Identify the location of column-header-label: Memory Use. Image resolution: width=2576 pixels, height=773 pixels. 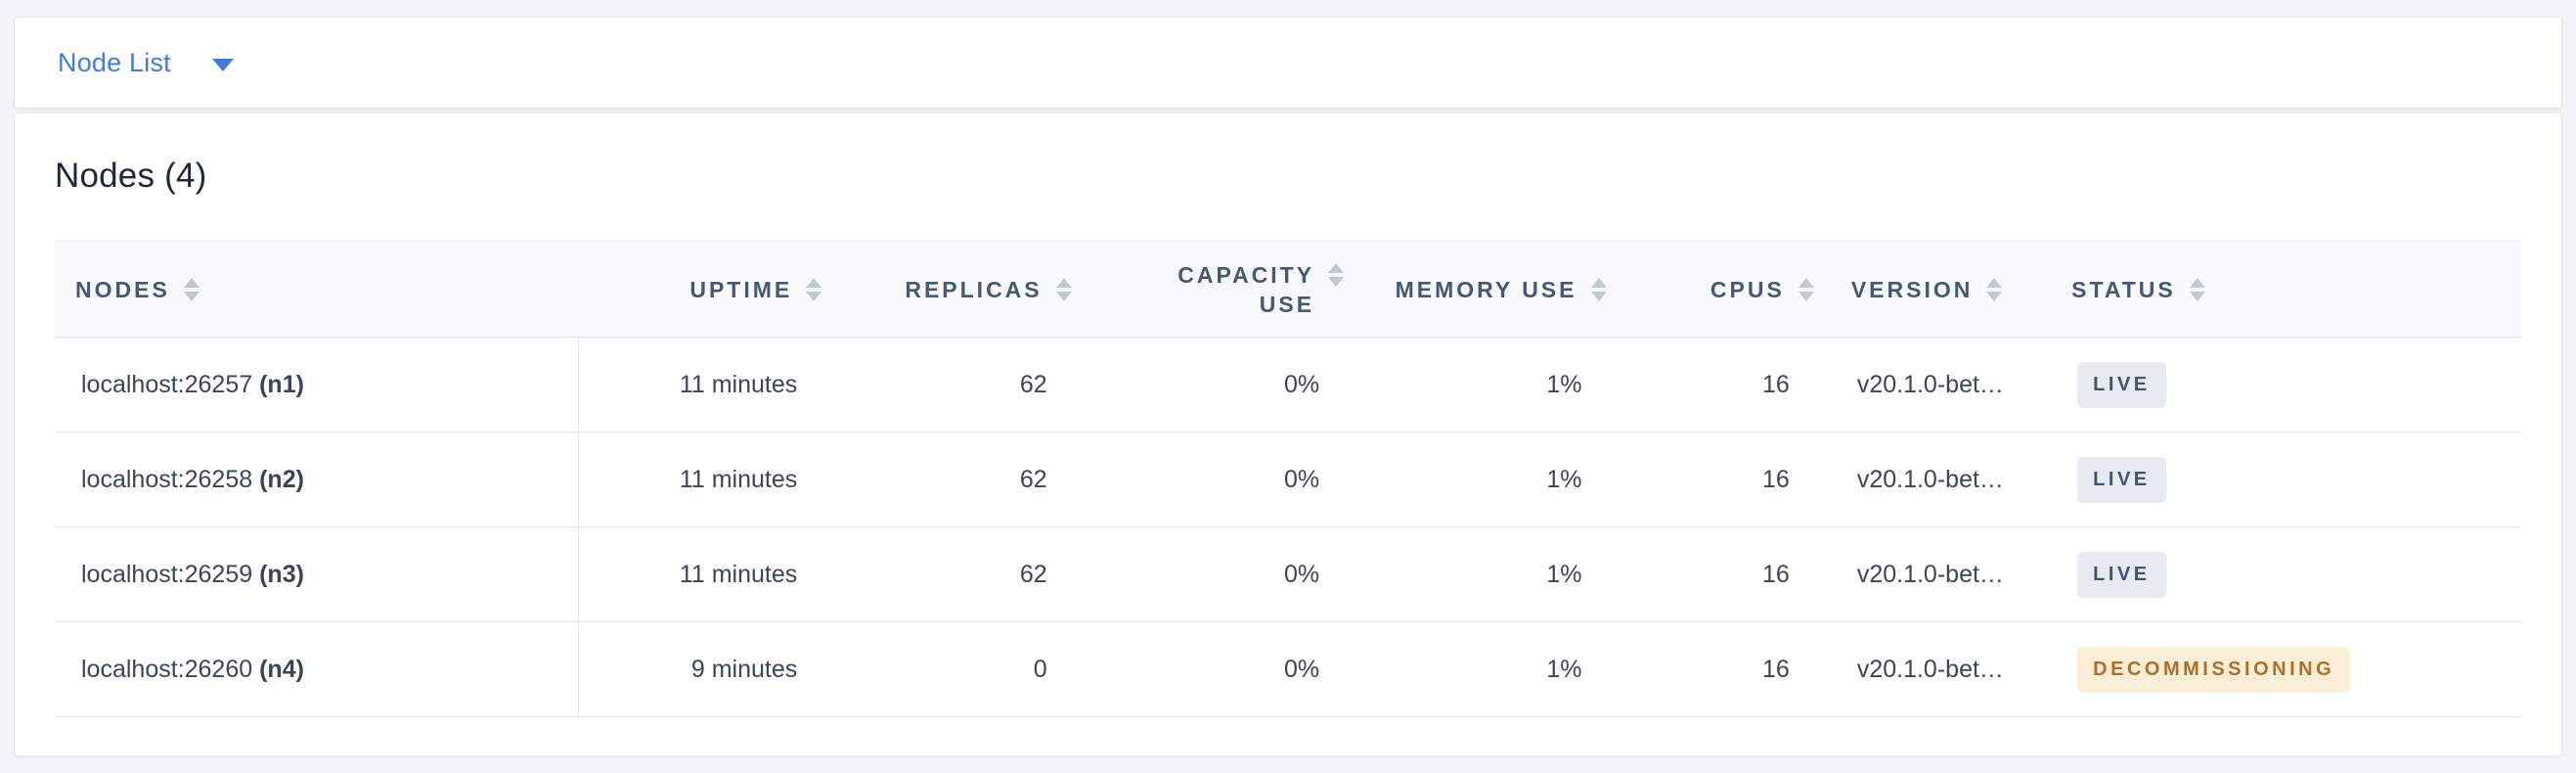
(1486, 289).